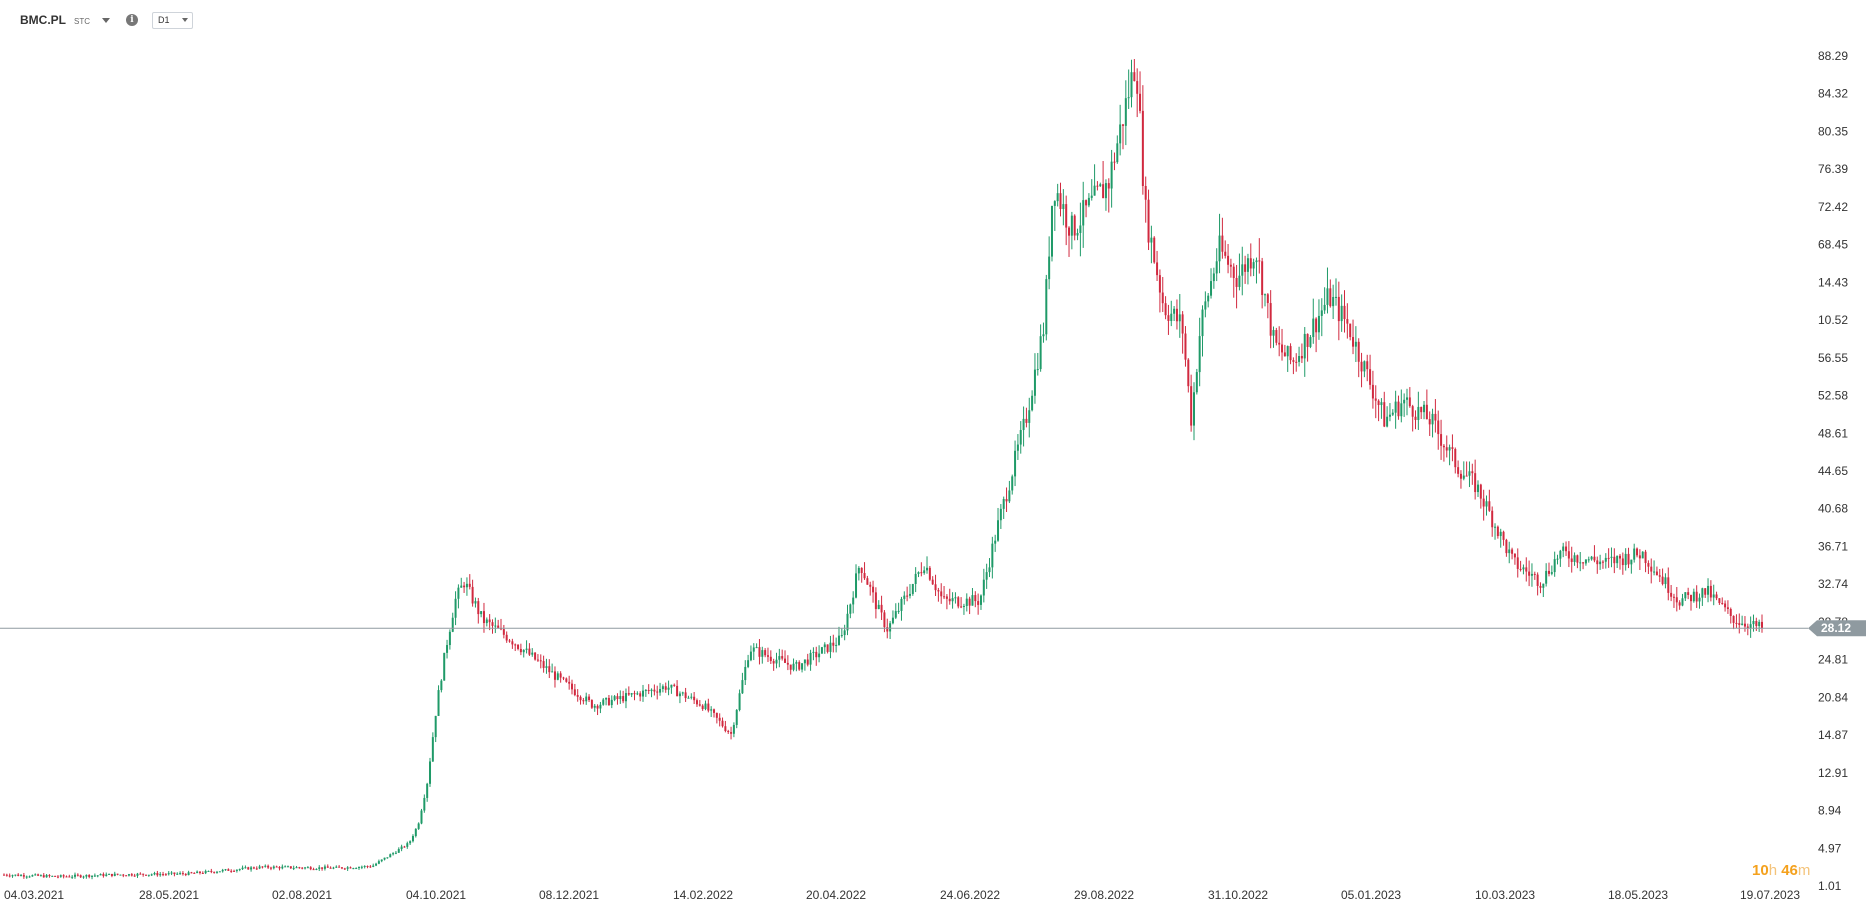 This screenshot has height=909, width=1866. What do you see at coordinates (1833, 396) in the screenshot?
I see `price-tick-label: 52.58` at bounding box center [1833, 396].